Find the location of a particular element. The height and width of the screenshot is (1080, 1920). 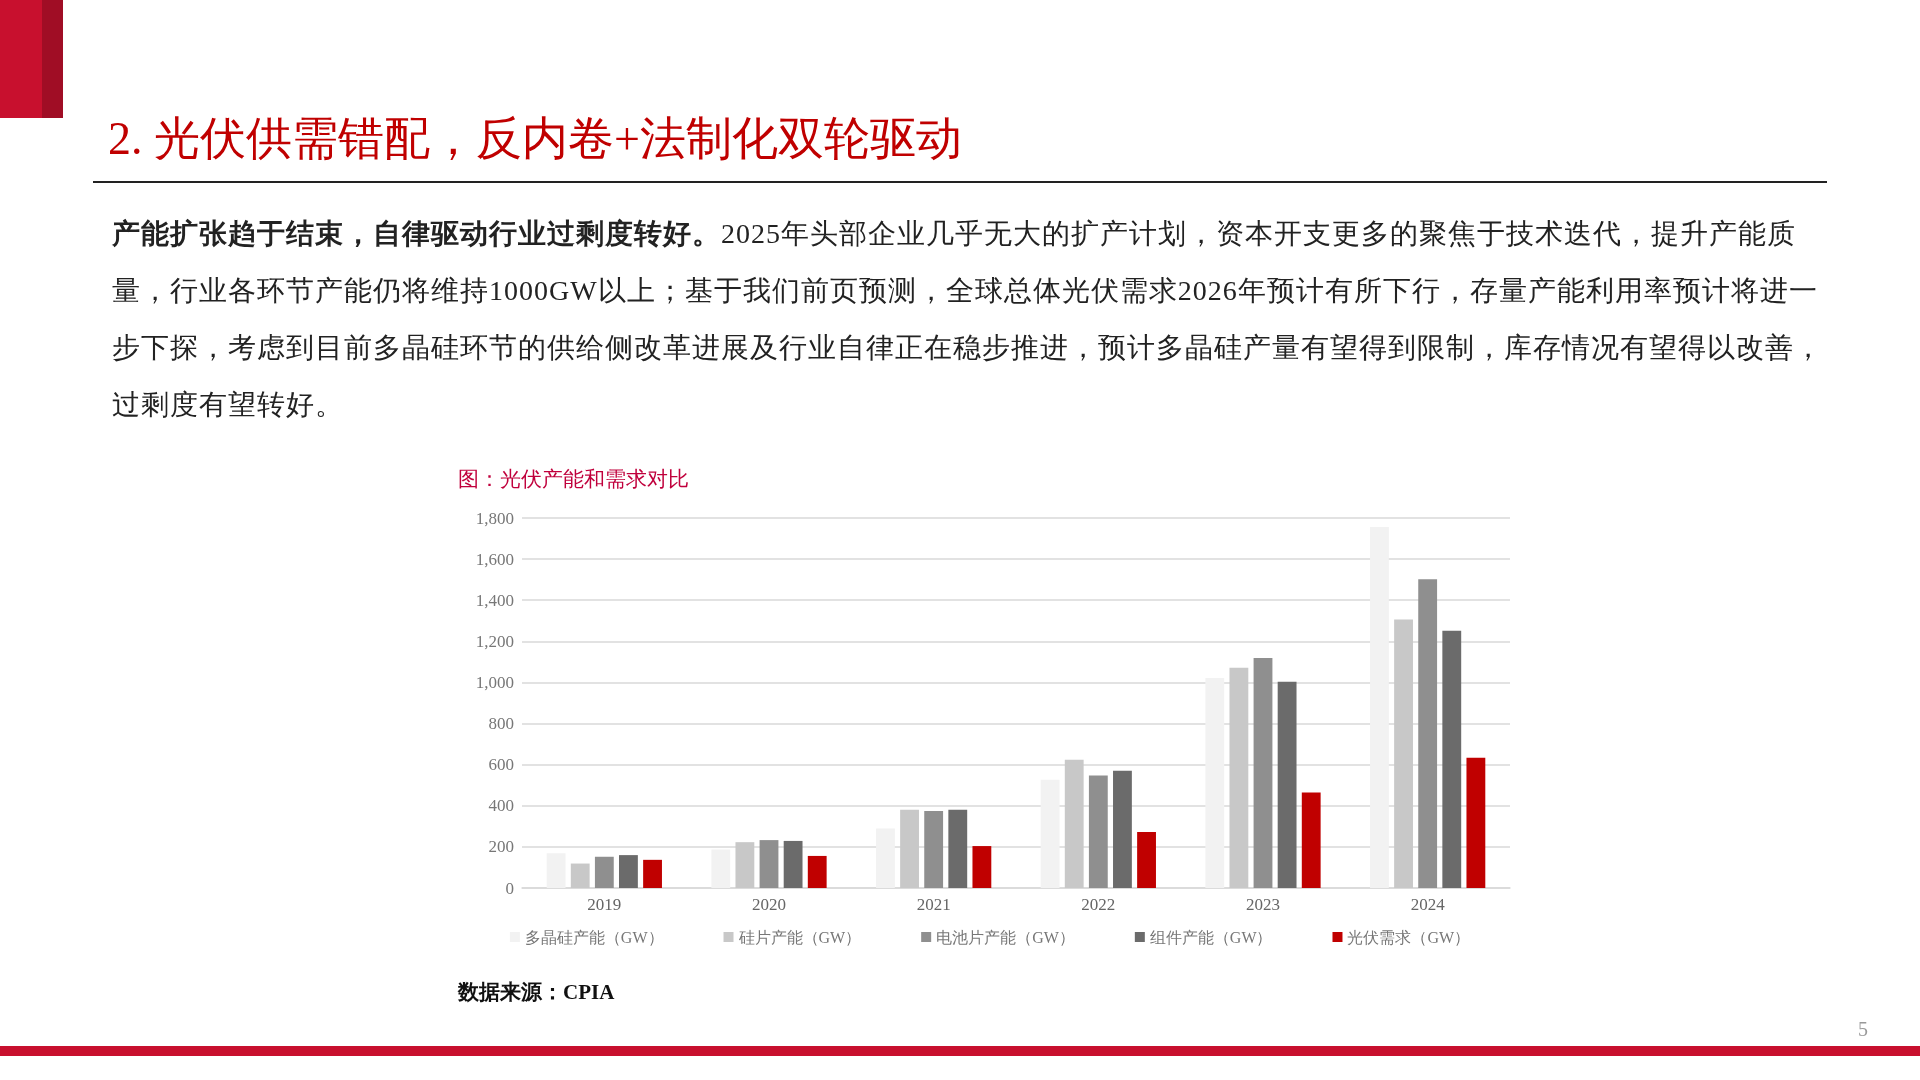

chart-title: 2. 光伏供需错配，反内卷+法制化双轮驱动 is located at coordinates (535, 139).